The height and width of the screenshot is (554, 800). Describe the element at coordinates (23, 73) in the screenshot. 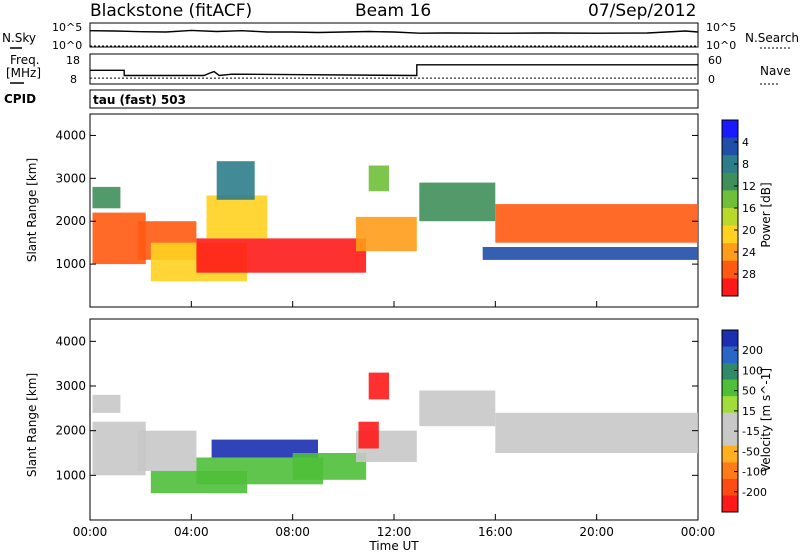

I see `freq-unit: [MHz]` at that location.